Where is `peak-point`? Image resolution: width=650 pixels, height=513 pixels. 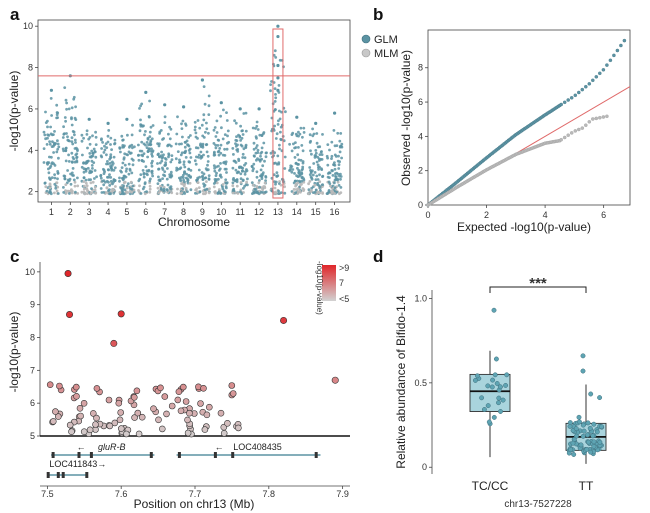 peak-point is located at coordinates (184, 107).